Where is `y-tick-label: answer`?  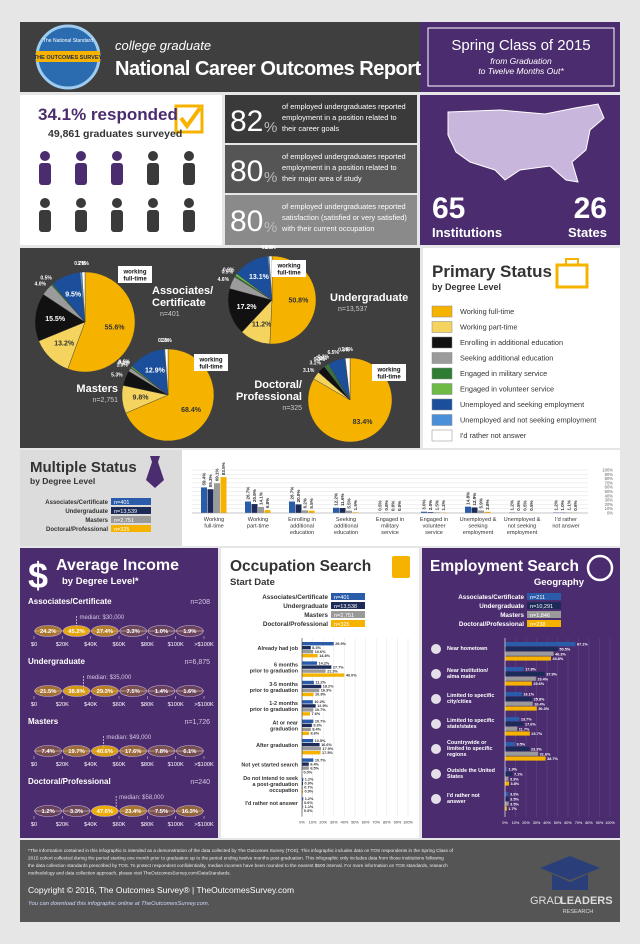
y-tick-label: answer is located at coordinates (456, 802).